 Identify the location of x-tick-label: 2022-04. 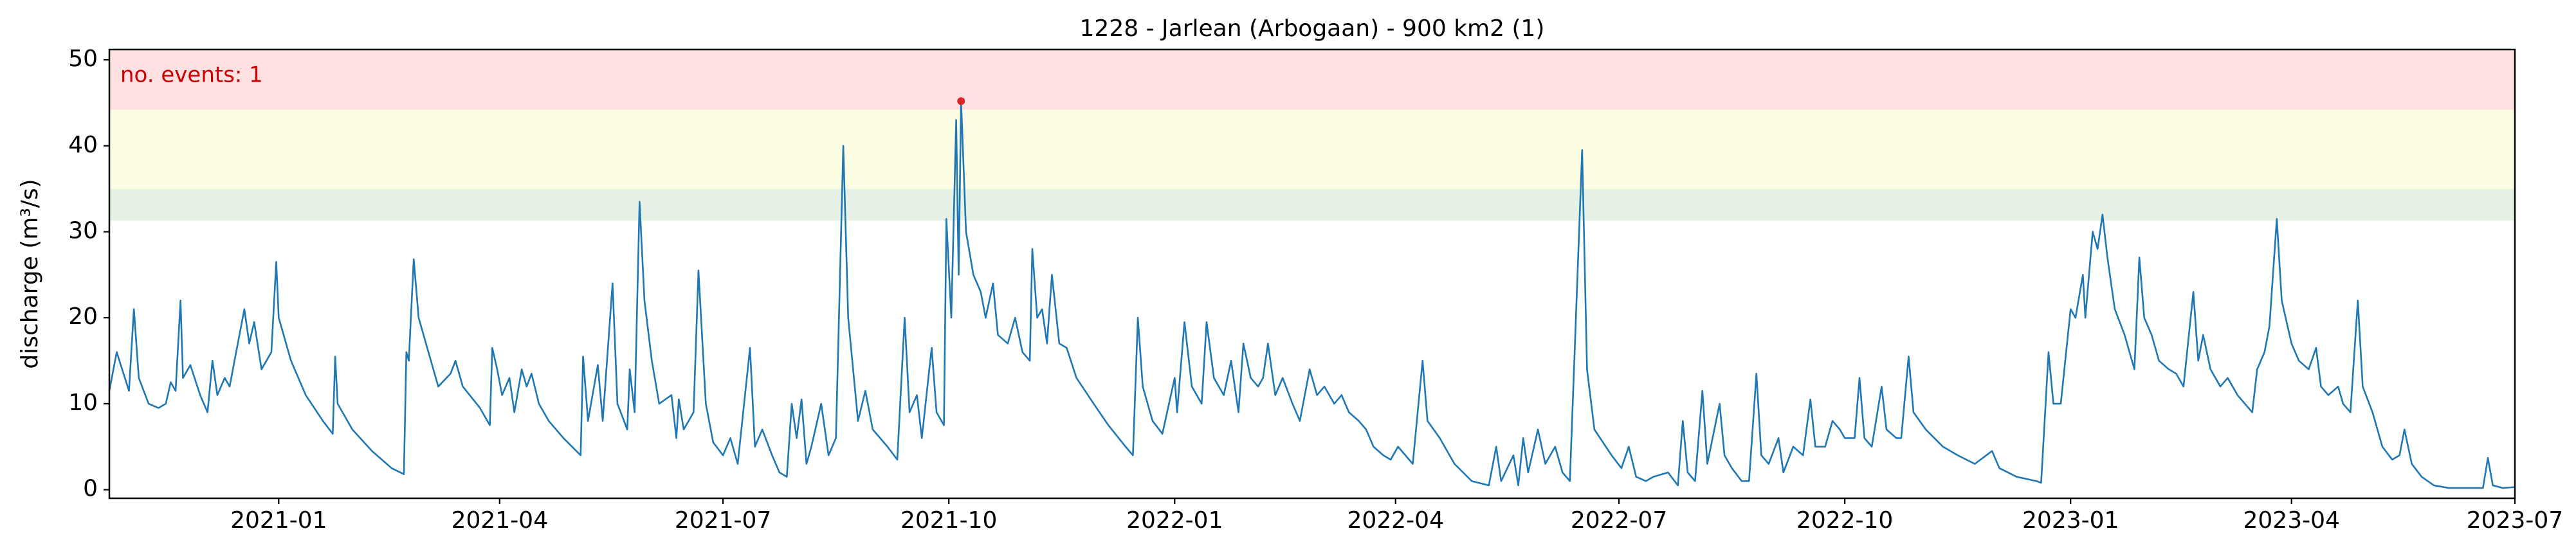
(1395, 520).